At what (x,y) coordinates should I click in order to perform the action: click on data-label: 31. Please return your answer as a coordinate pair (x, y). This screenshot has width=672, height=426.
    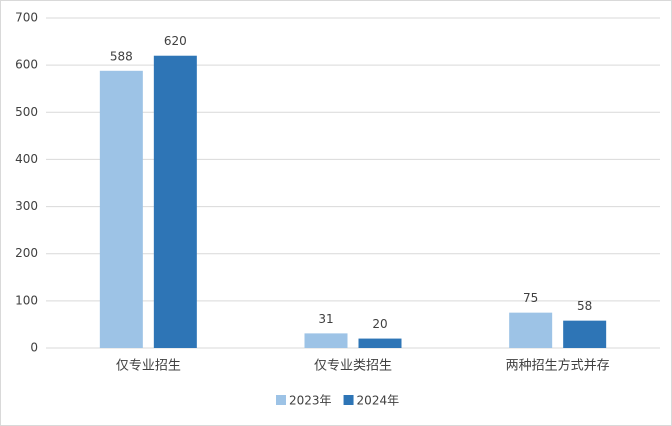
    Looking at the image, I should click on (325, 319).